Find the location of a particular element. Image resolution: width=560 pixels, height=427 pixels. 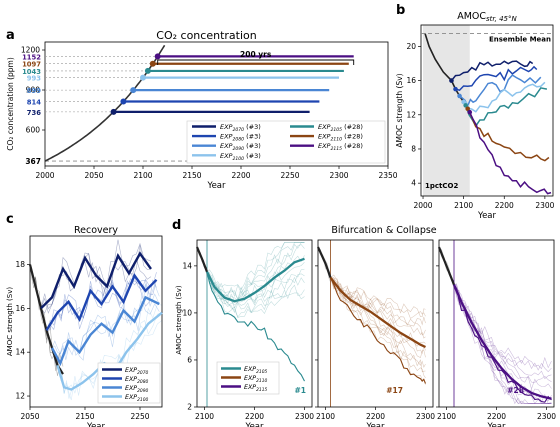

panel-letter-c: c is located at coordinates (10, 219).